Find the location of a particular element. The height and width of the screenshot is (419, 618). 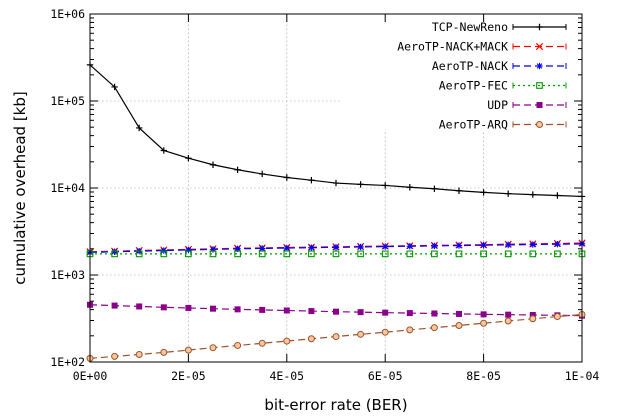

y-tick-label: 1E+06 is located at coordinates (67, 14).